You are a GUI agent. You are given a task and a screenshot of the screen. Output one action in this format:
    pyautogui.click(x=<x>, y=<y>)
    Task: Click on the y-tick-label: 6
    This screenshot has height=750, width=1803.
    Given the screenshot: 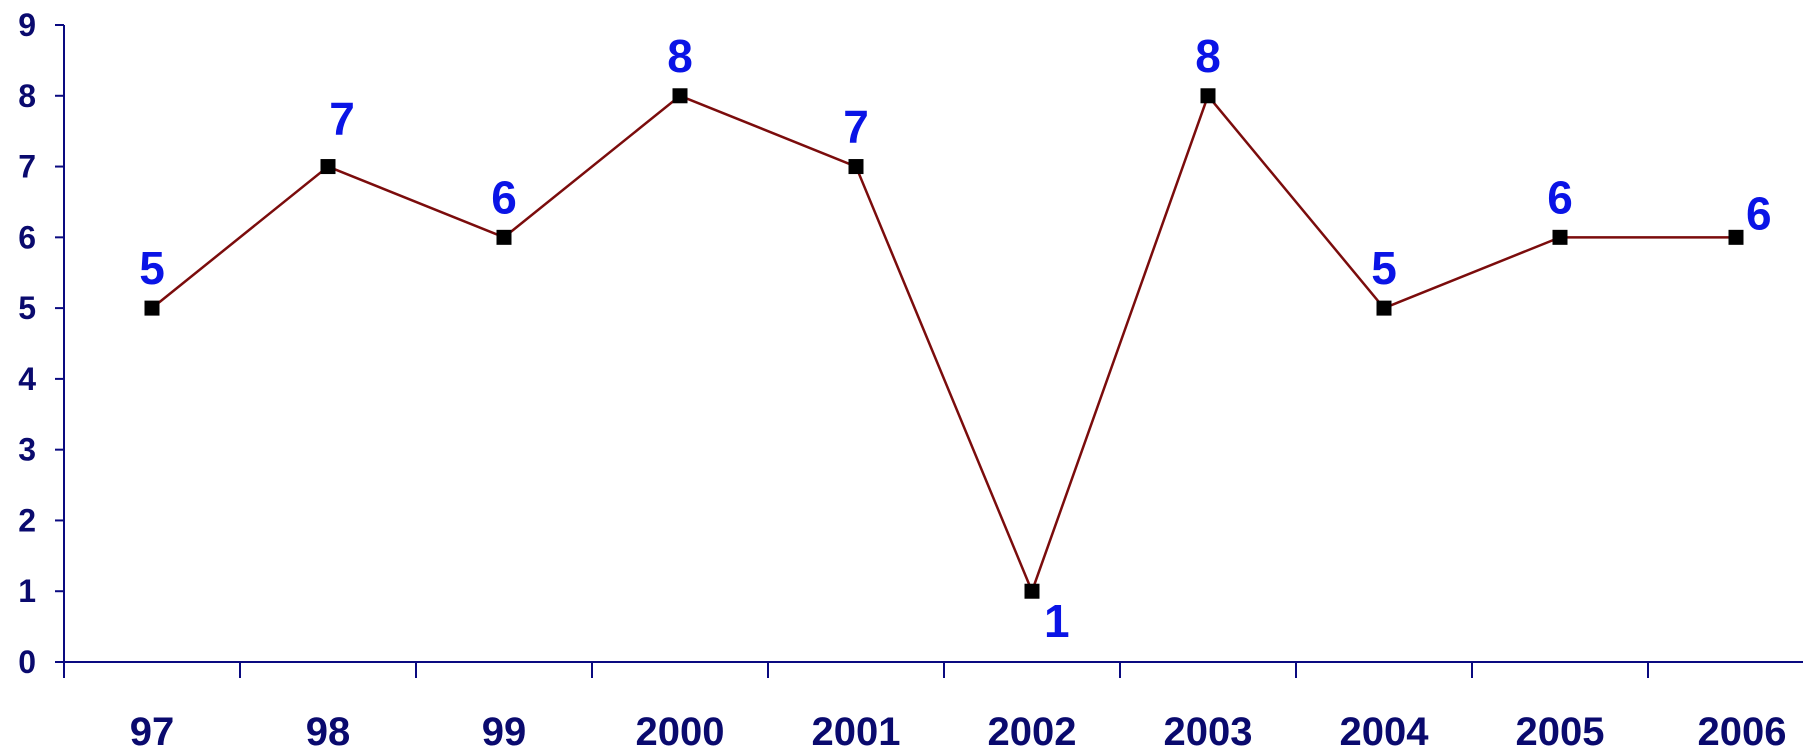 What is the action you would take?
    pyautogui.click(x=27, y=237)
    